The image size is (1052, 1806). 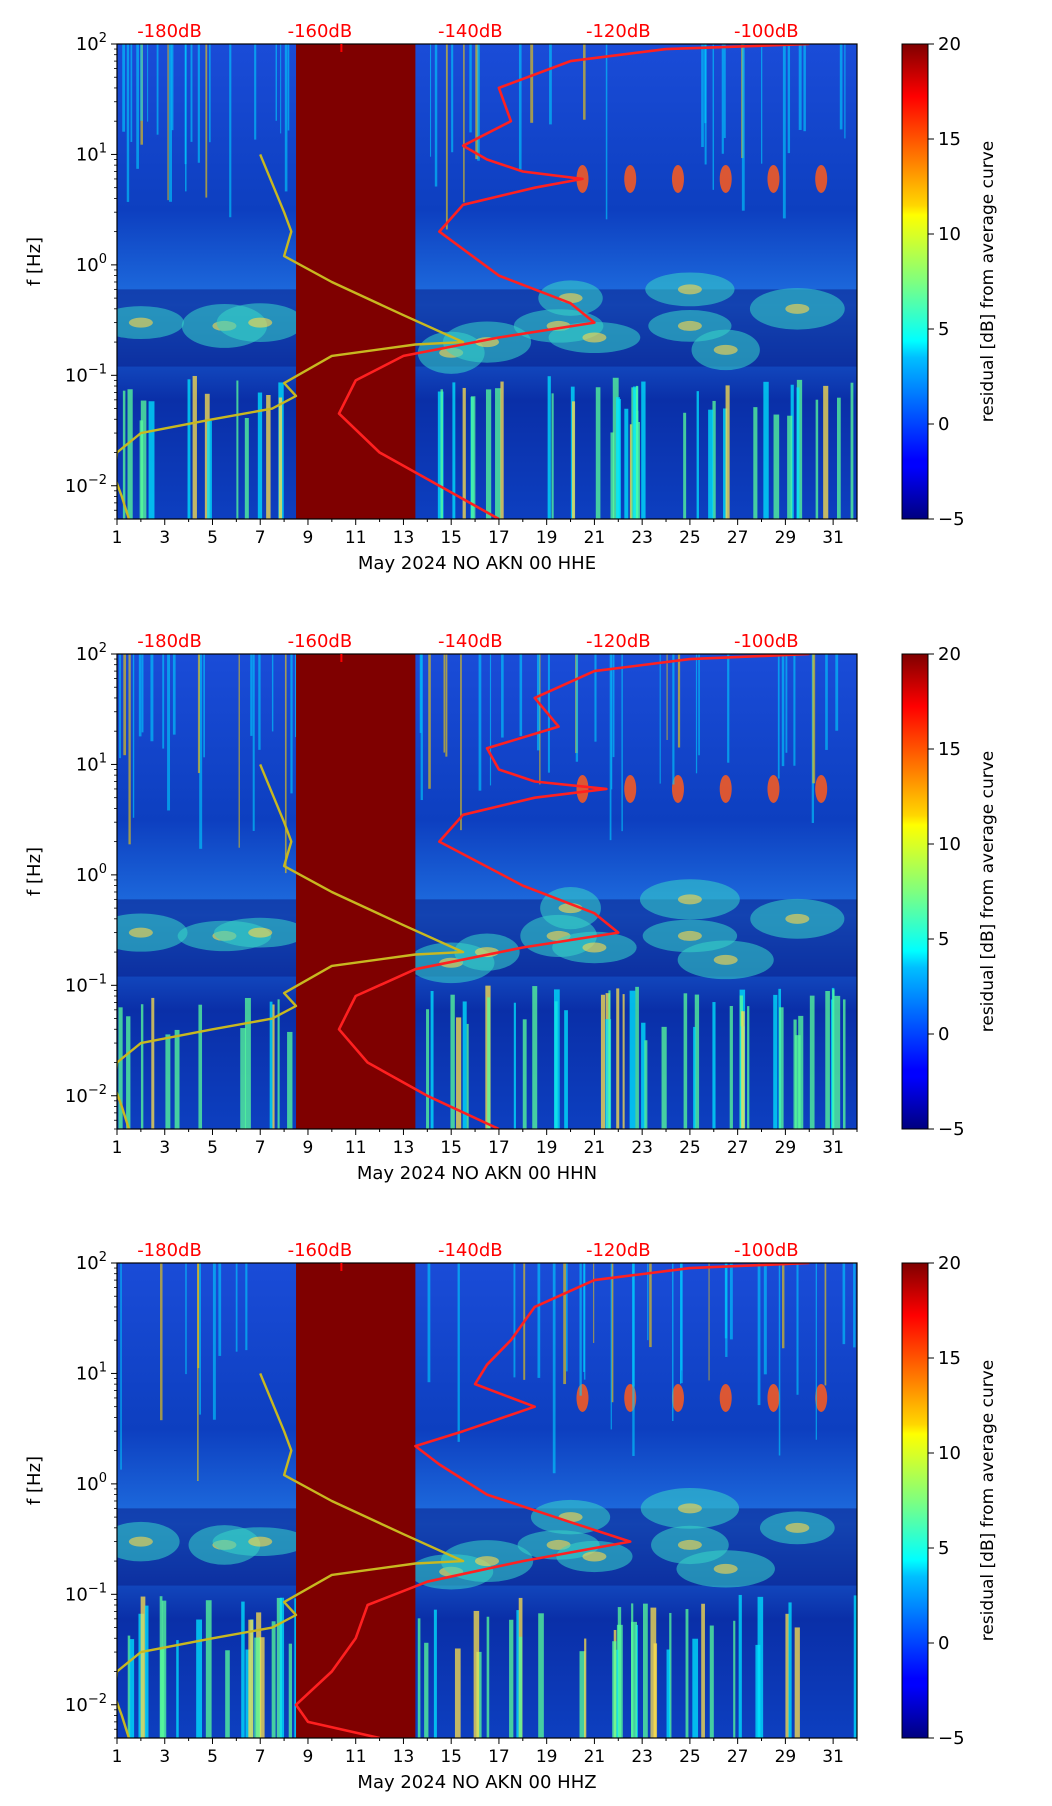 What do you see at coordinates (573, 891) in the screenshot?
I see `average-psd-curve` at bounding box center [573, 891].